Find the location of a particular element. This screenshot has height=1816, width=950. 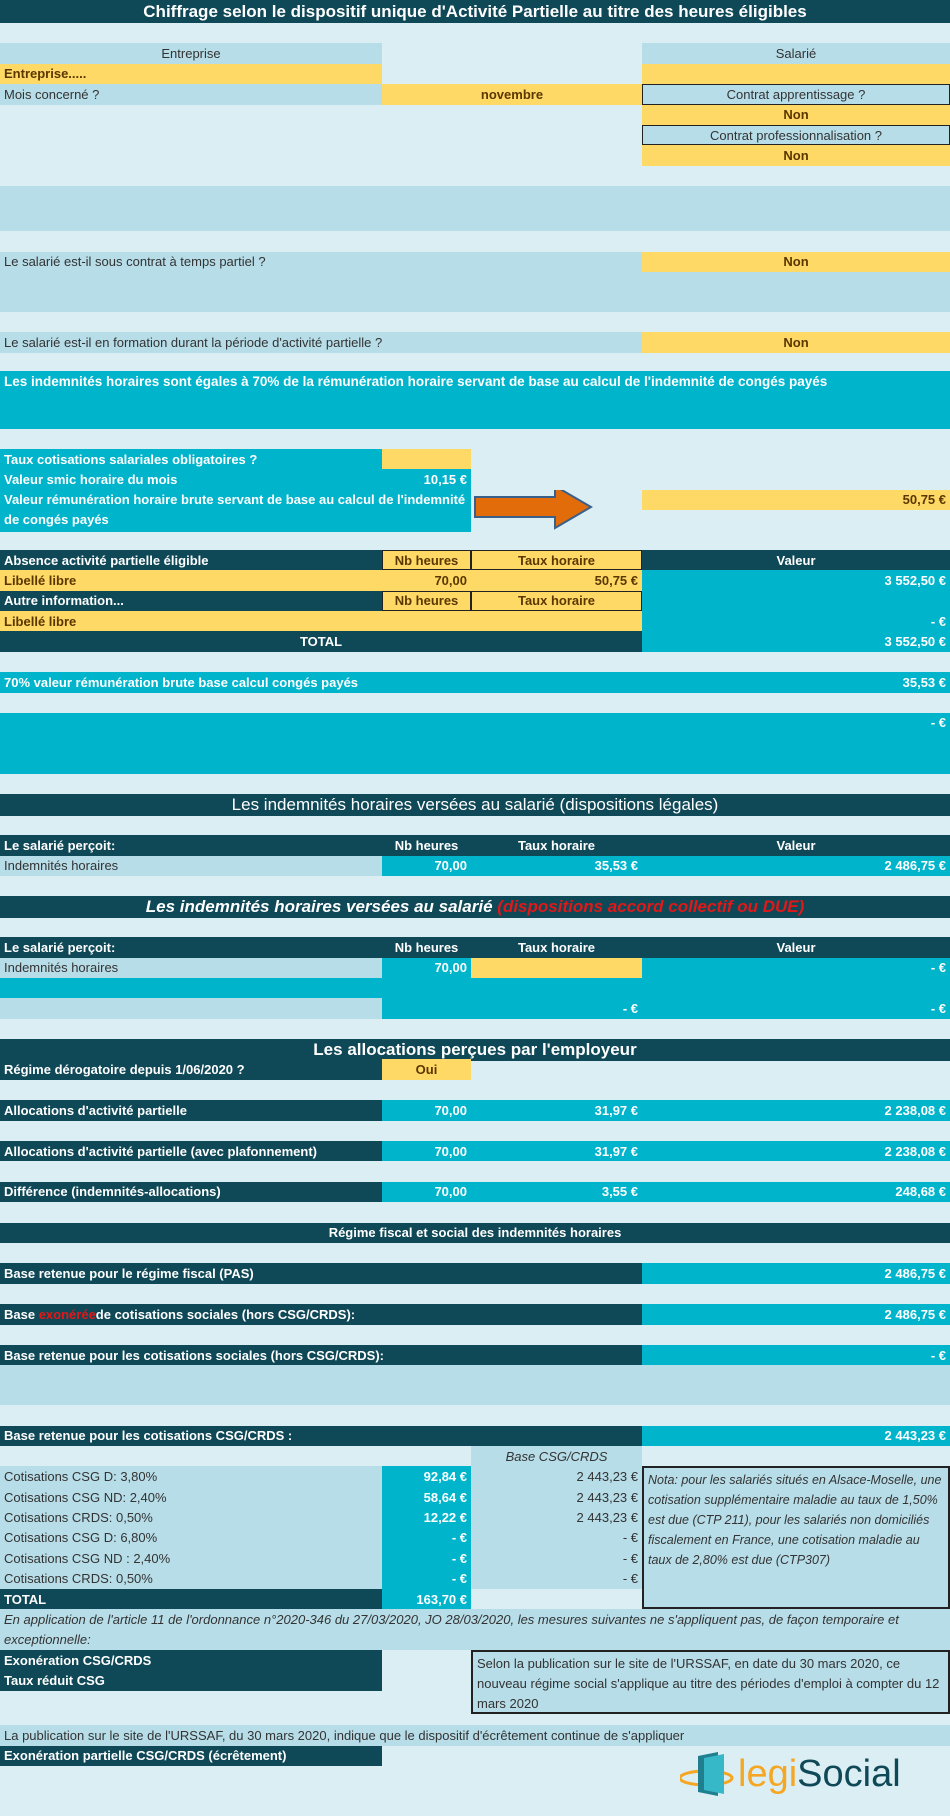

temps-partiel-input: Non is located at coordinates (796, 261).